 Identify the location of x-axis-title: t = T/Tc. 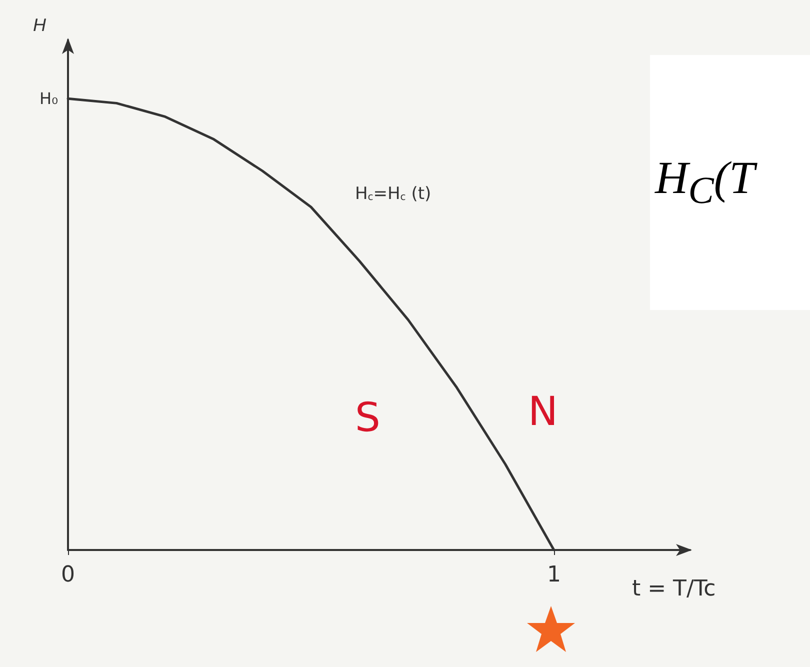
(674, 589).